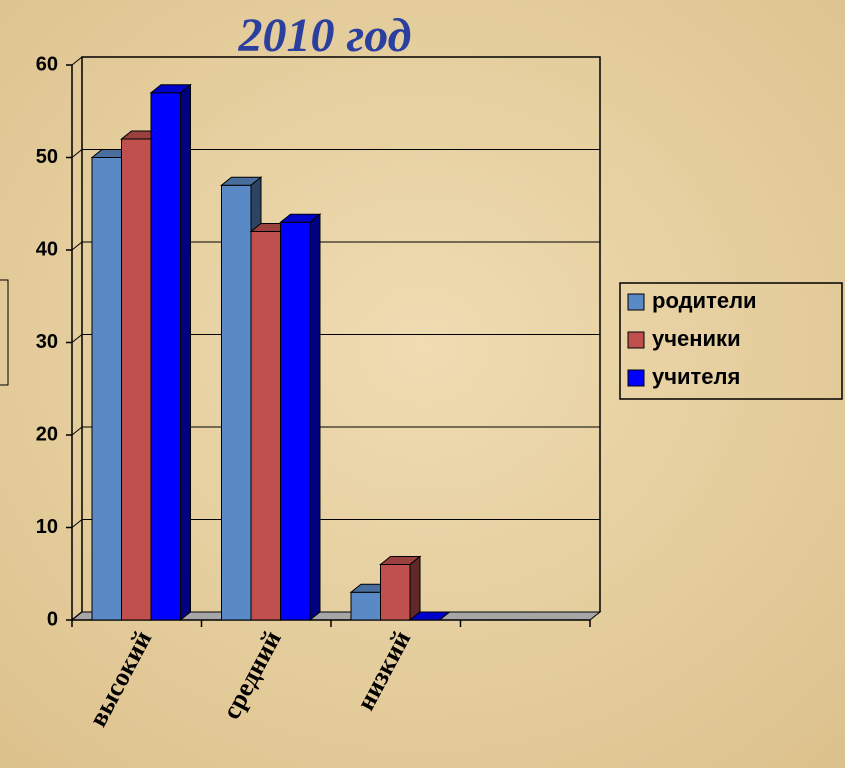 Image resolution: width=845 pixels, height=768 pixels. Describe the element at coordinates (704, 300) in the screenshot. I see `legend-label: родители` at that location.